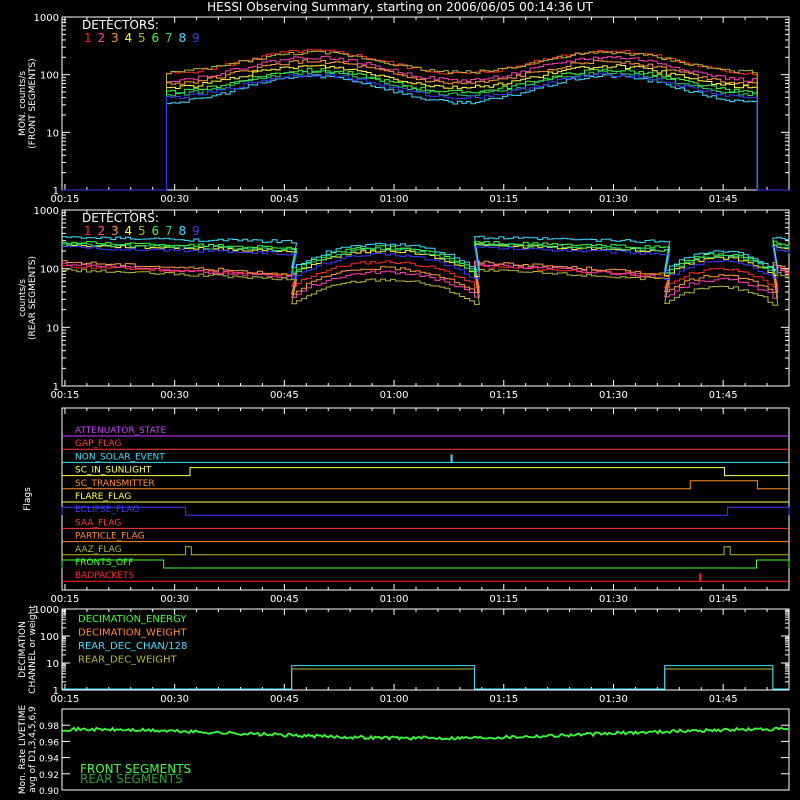 The width and height of the screenshot is (800, 800). I want to click on y-tick-label: 0.96, so click(49, 743).